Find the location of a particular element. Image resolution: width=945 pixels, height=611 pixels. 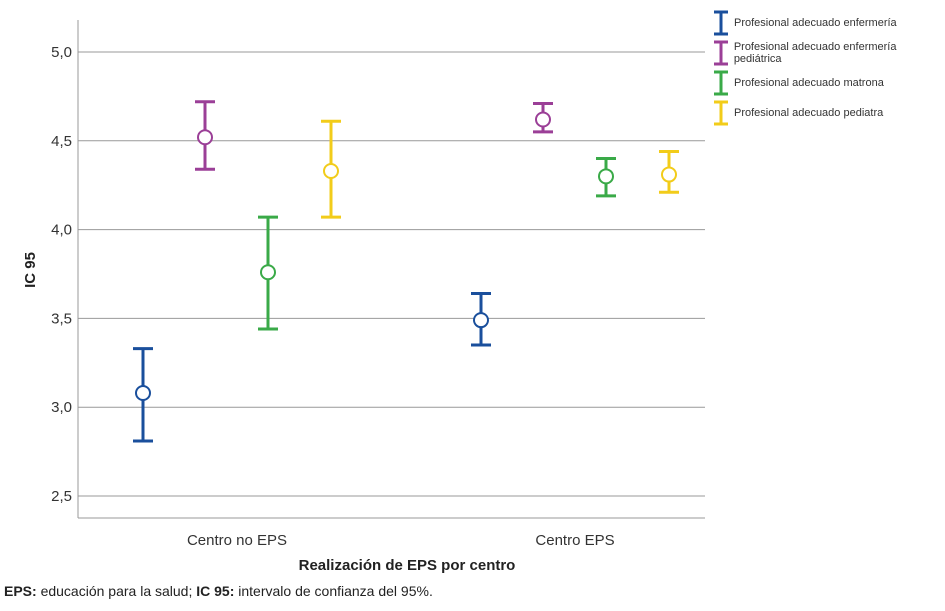

footnote-text-ic: intervalo de confianza del 95%. is located at coordinates (333, 591).